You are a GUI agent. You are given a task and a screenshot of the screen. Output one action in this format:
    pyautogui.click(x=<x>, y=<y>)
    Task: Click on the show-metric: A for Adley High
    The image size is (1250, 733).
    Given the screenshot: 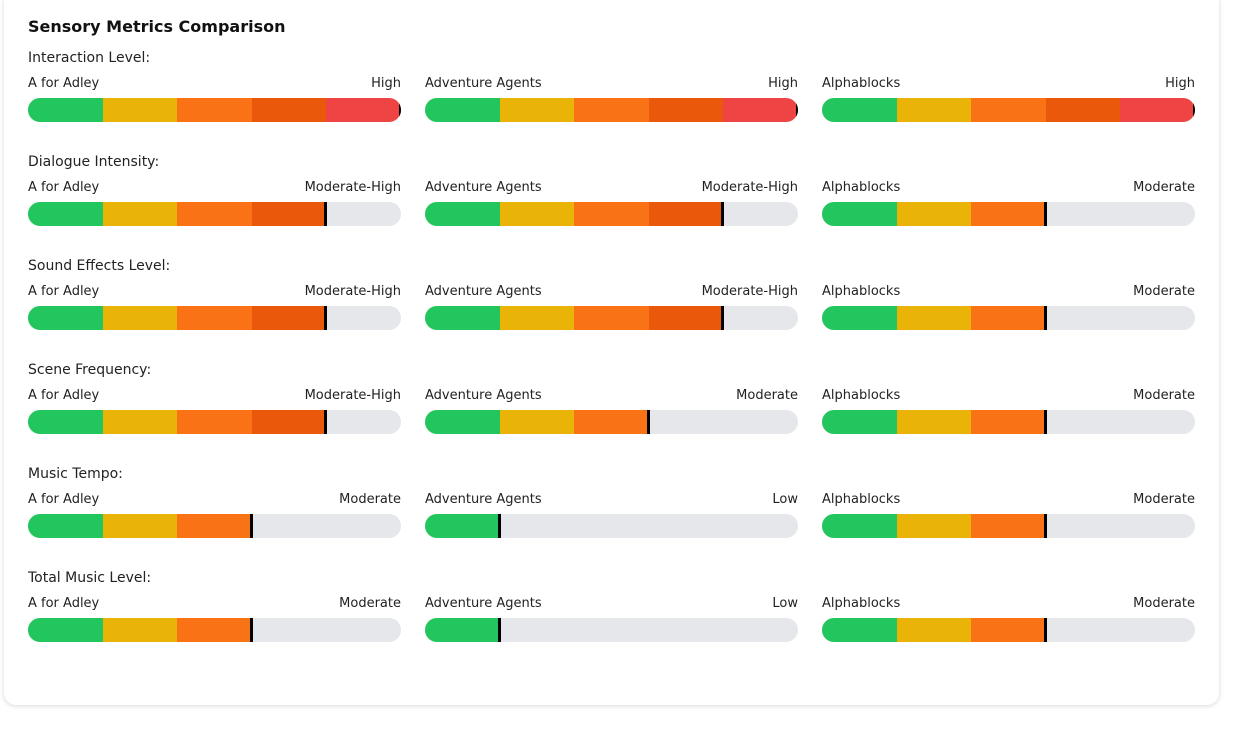 What is the action you would take?
    pyautogui.click(x=214, y=98)
    